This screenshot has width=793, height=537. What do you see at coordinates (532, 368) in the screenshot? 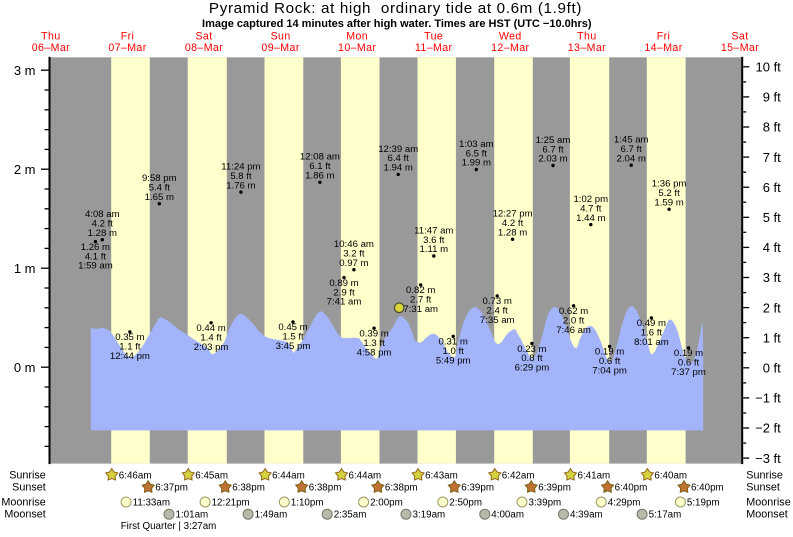
I see `svg-text: 6:29 pm` at bounding box center [532, 368].